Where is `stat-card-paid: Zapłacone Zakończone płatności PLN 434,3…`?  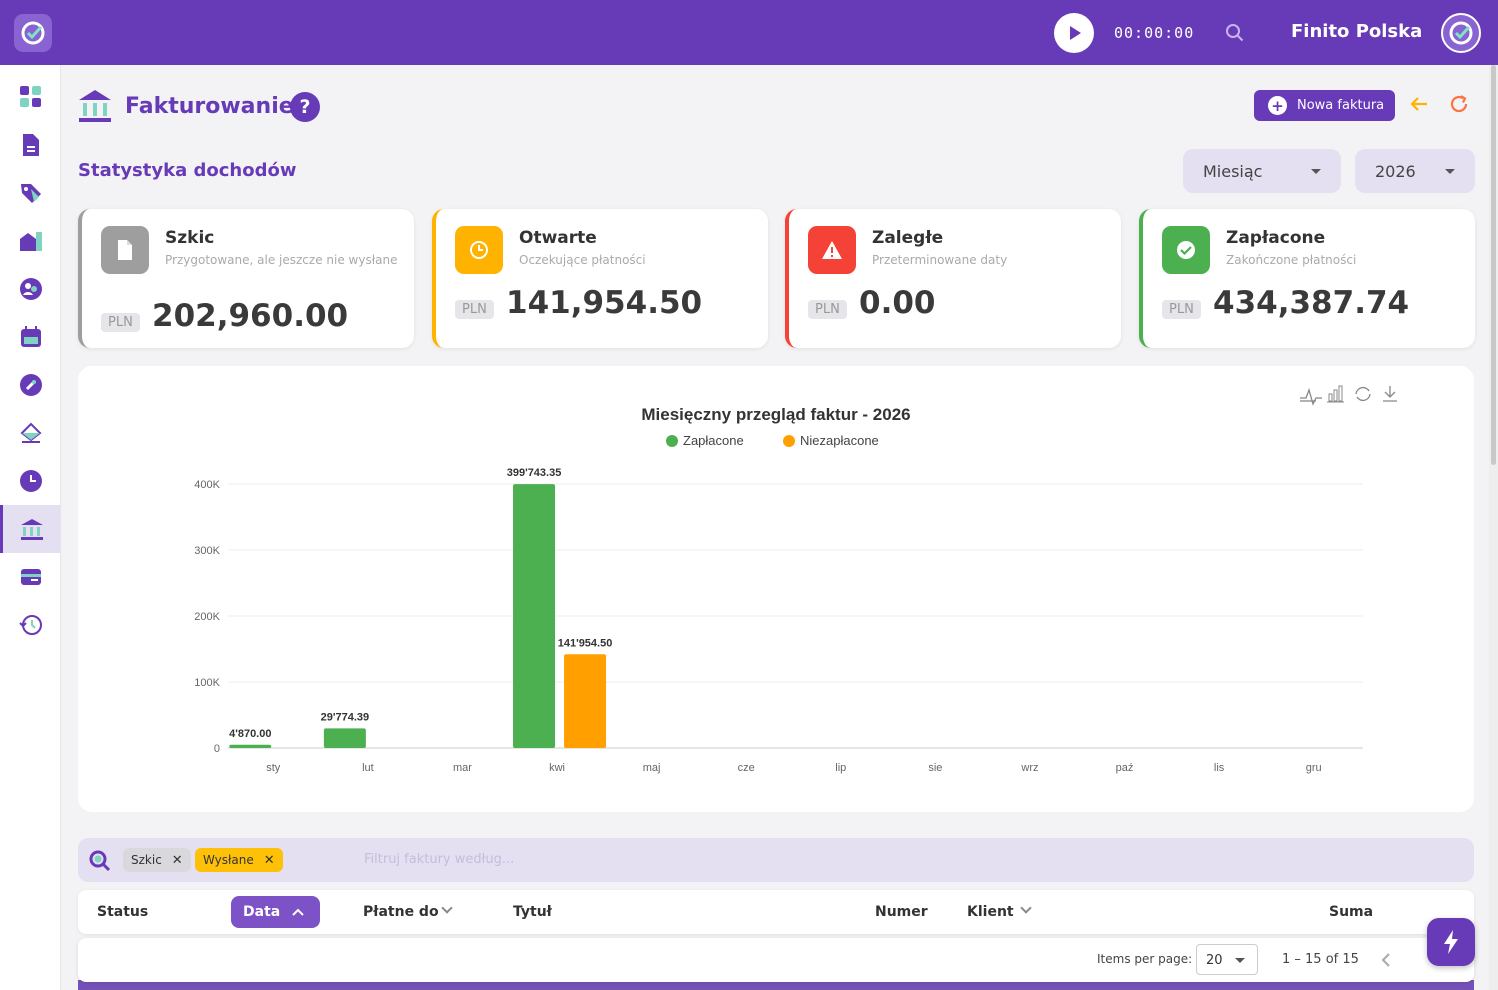
stat-card-paid: Zapłacone Zakończone płatności PLN 434,3… is located at coordinates (1307, 278).